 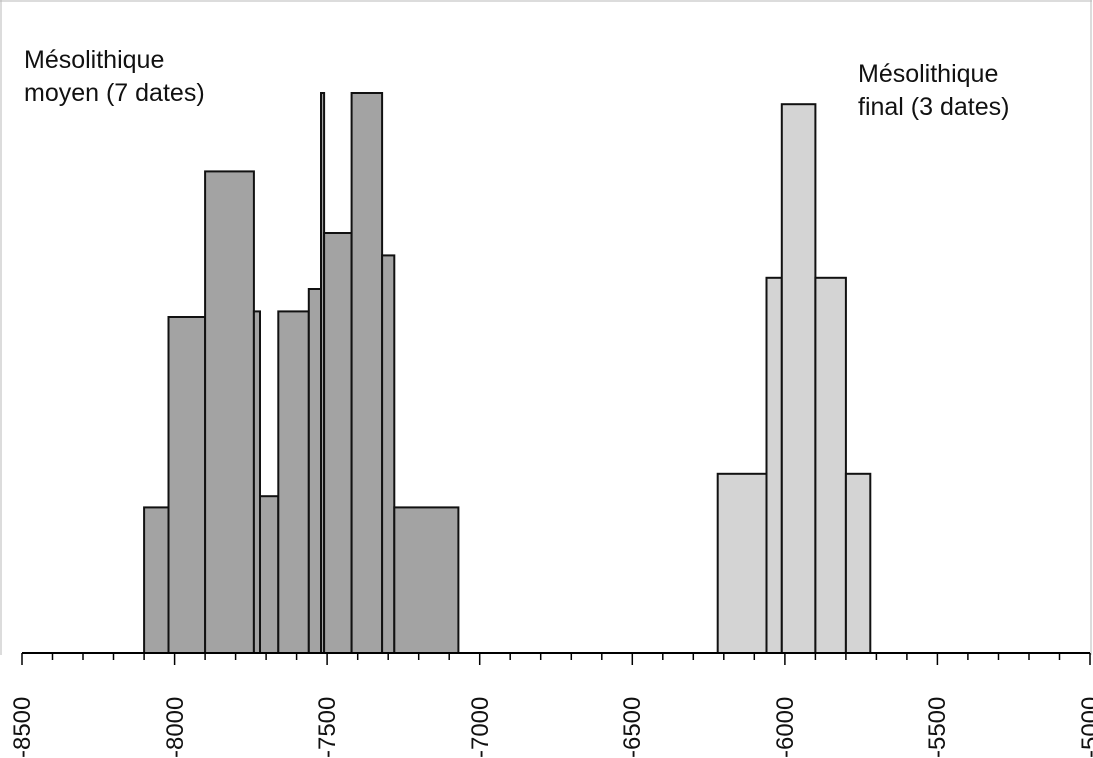 What do you see at coordinates (933, 91) in the screenshot?
I see `series-label-final: Mésolithique final (3 dates)` at bounding box center [933, 91].